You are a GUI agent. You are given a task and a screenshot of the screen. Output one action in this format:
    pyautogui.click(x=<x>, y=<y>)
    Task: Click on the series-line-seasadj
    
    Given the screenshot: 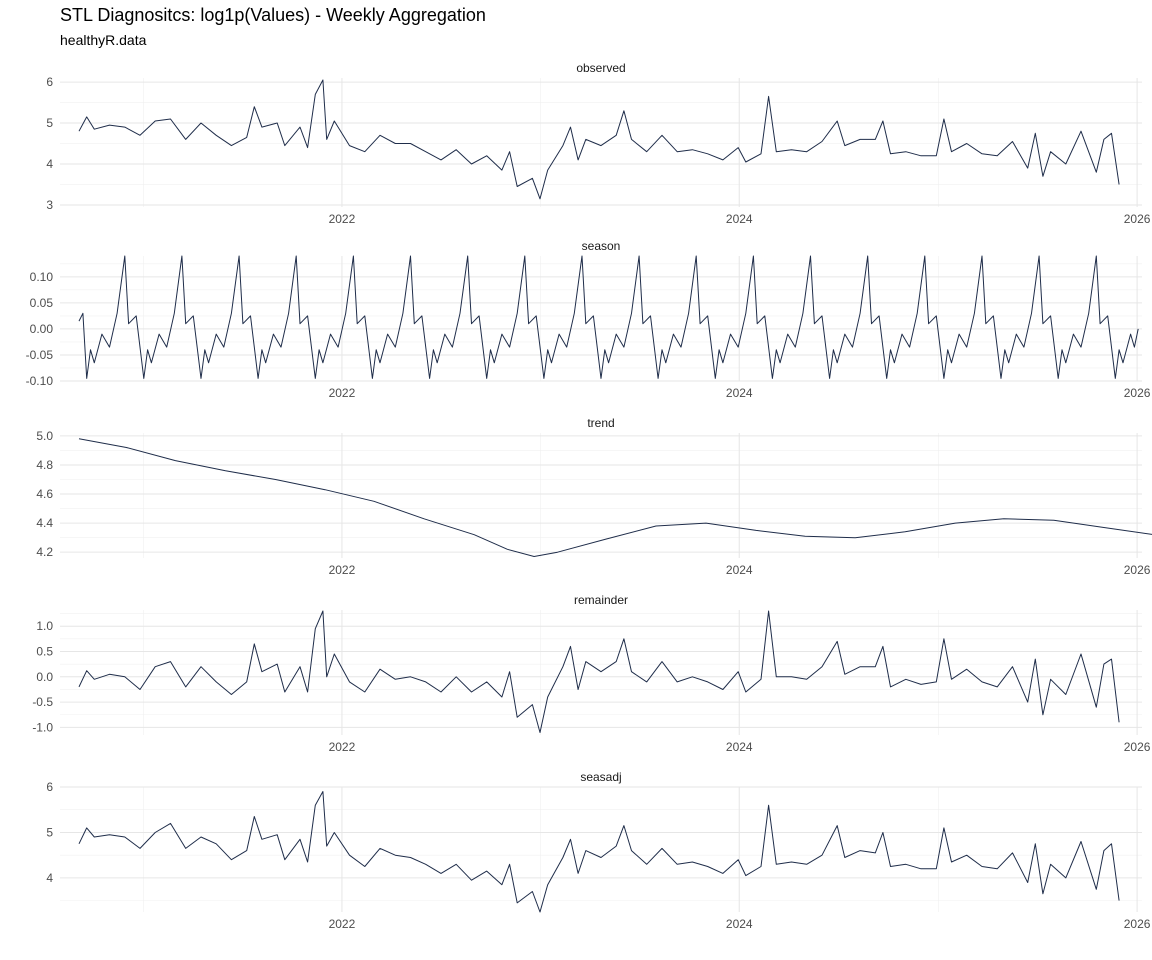 What is the action you would take?
    pyautogui.click(x=599, y=852)
    